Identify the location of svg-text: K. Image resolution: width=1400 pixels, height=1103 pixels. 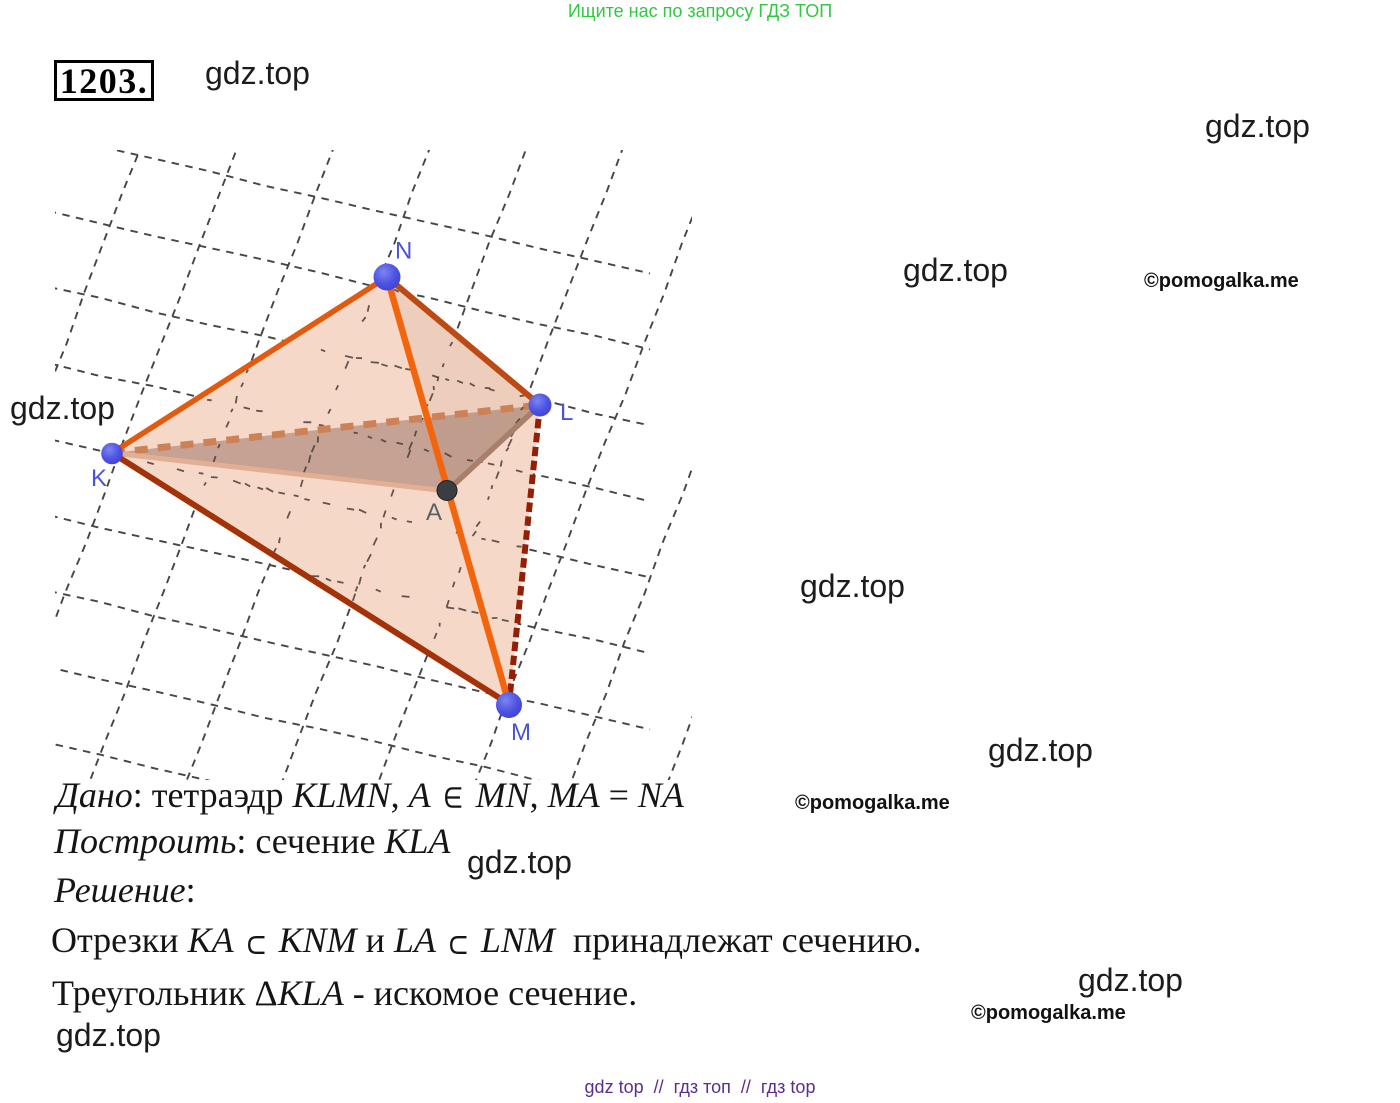
(99, 478).